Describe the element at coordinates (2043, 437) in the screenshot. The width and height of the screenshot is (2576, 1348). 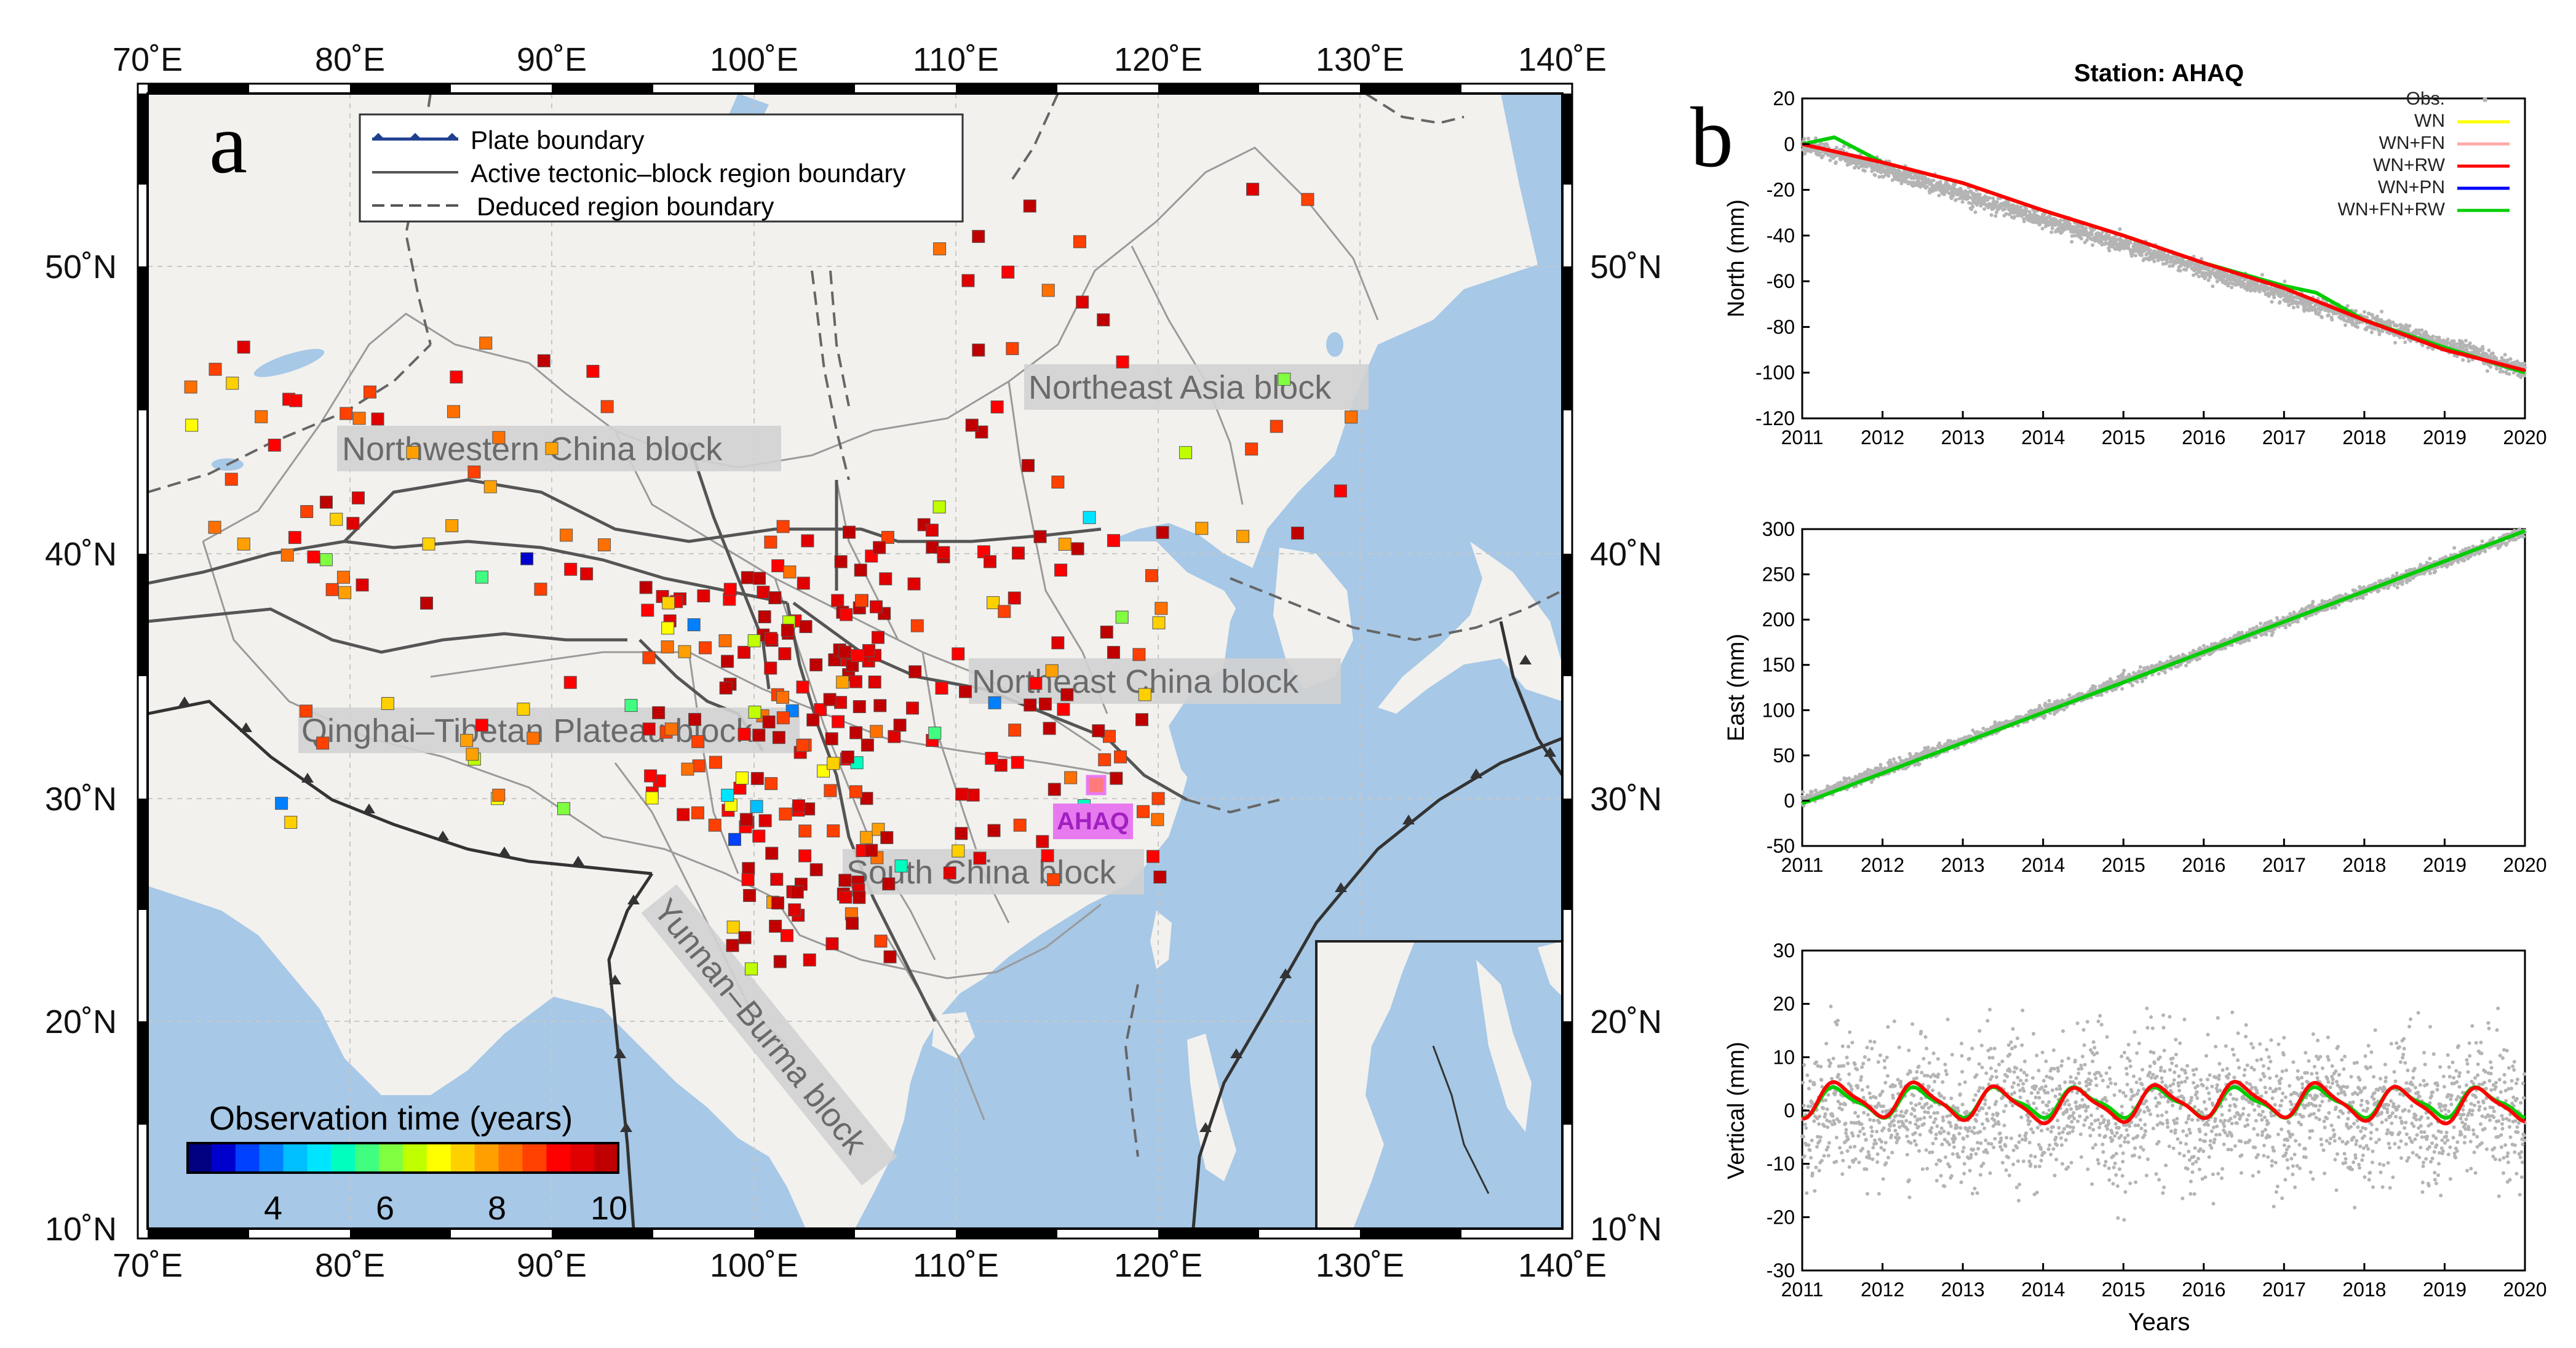
I see `x-tick-label: 2014` at that location.